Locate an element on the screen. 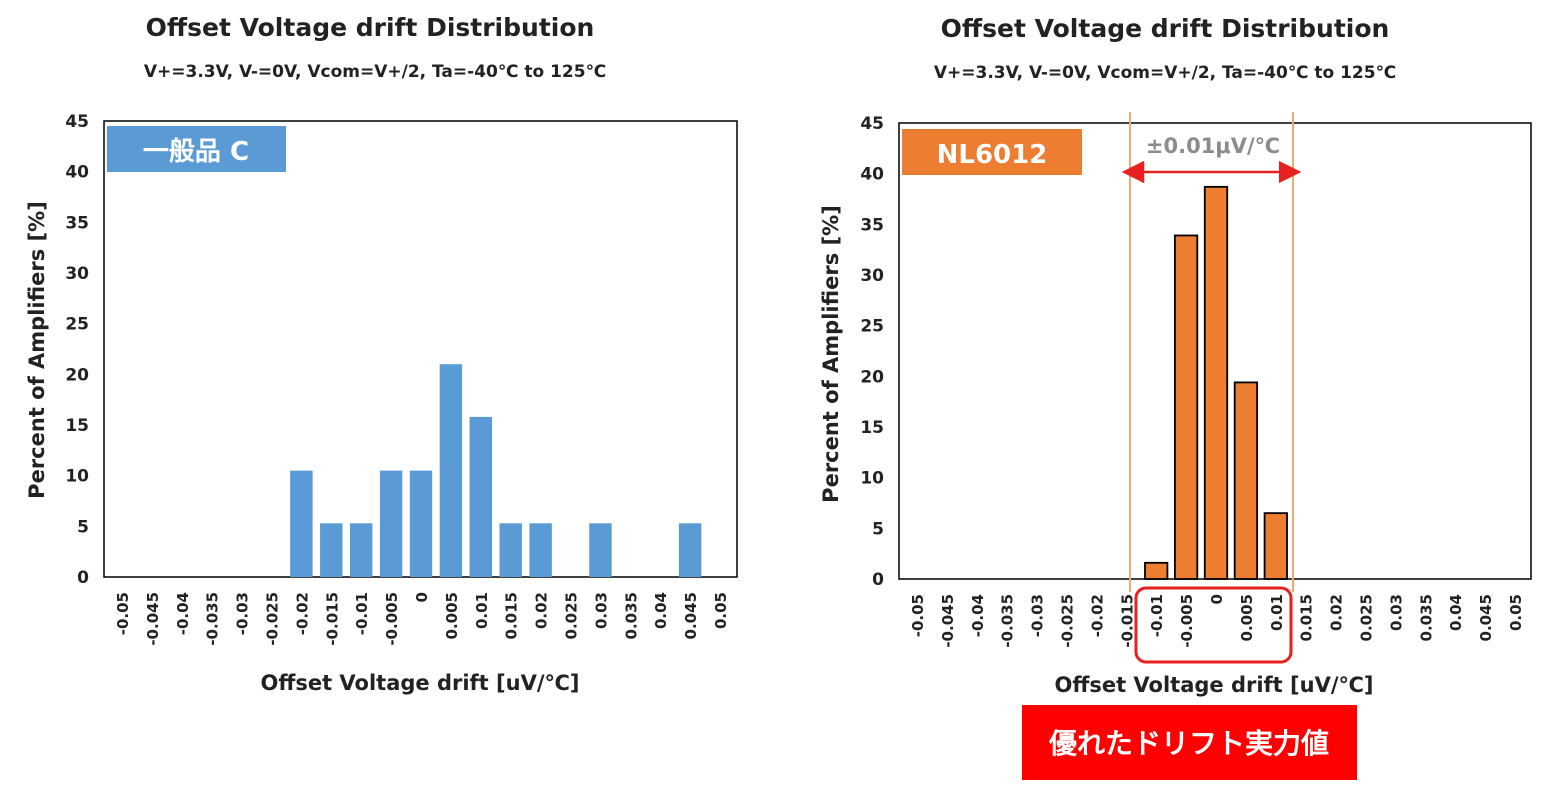  bar--0.02 is located at coordinates (301, 523).